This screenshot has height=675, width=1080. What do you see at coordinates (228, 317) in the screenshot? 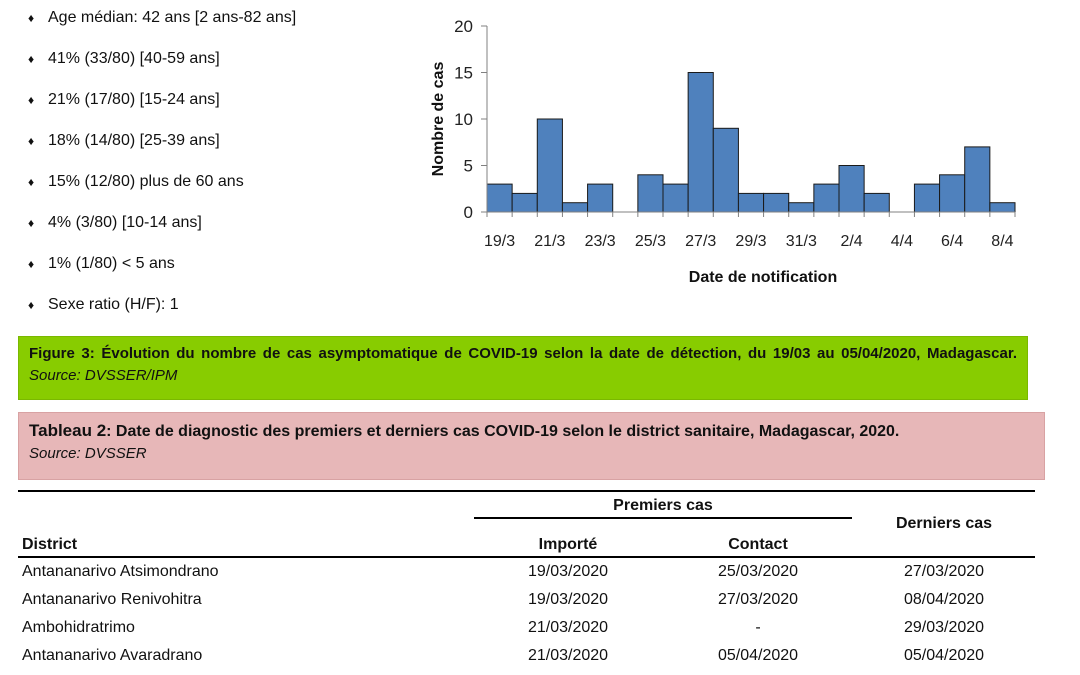
I see `stat-item: ♦ Sexe ratio (H/F): 1` at bounding box center [228, 317].